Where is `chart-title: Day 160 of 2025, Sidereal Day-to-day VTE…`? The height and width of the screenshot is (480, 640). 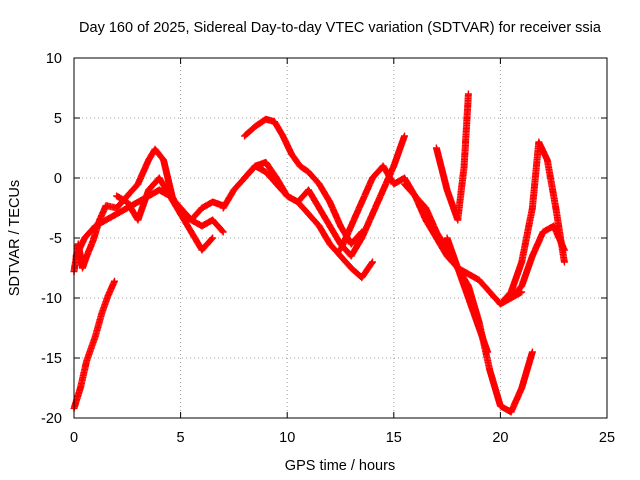 chart-title: Day 160 of 2025, Sidereal Day-to-day VTE… is located at coordinates (340, 28).